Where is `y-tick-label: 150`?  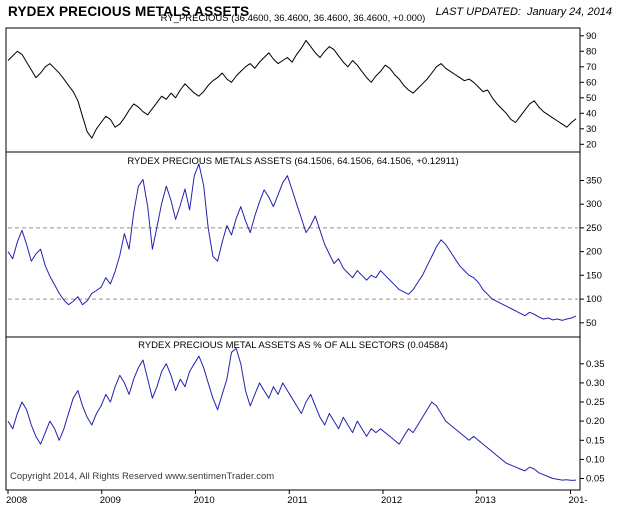 y-tick-label: 150 is located at coordinates (594, 275).